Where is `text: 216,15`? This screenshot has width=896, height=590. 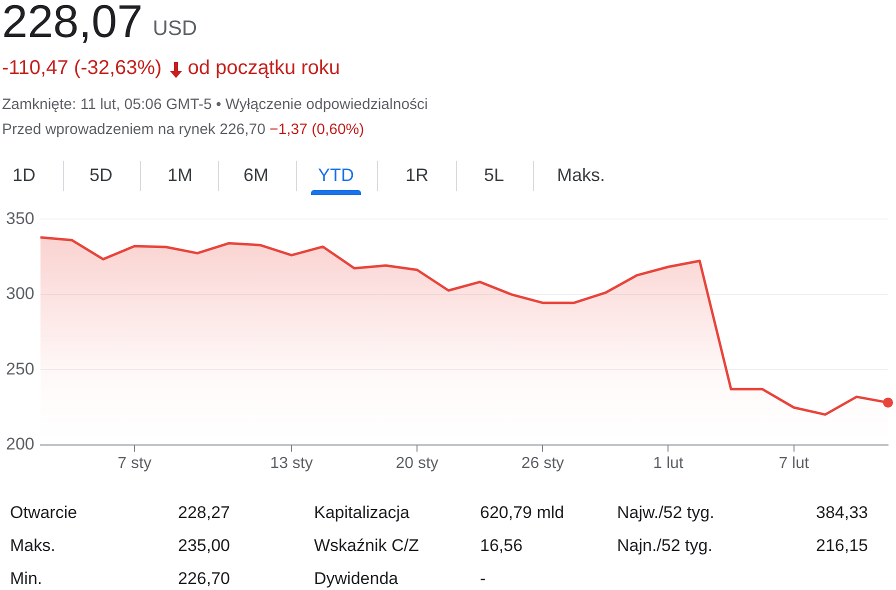 text: 216,15 is located at coordinates (842, 546).